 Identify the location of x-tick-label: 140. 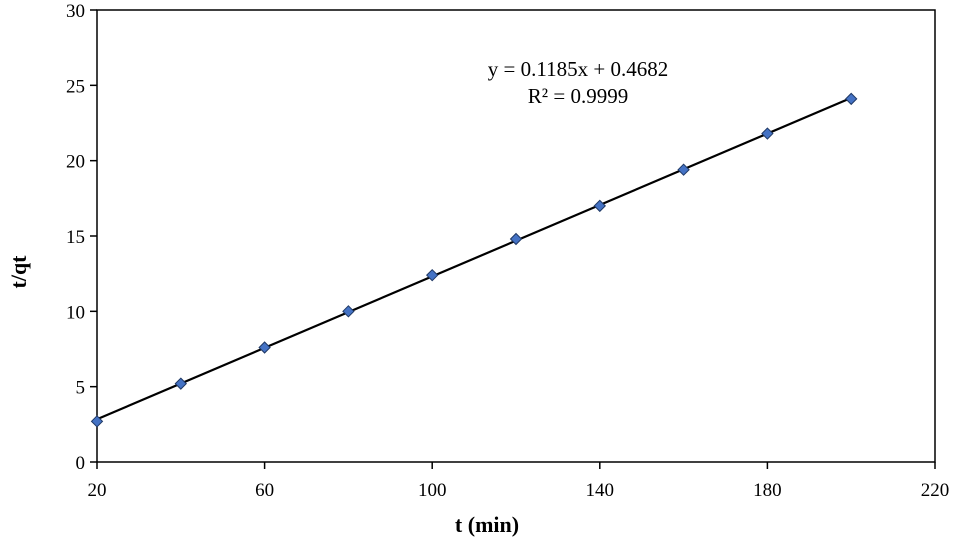
(600, 490).